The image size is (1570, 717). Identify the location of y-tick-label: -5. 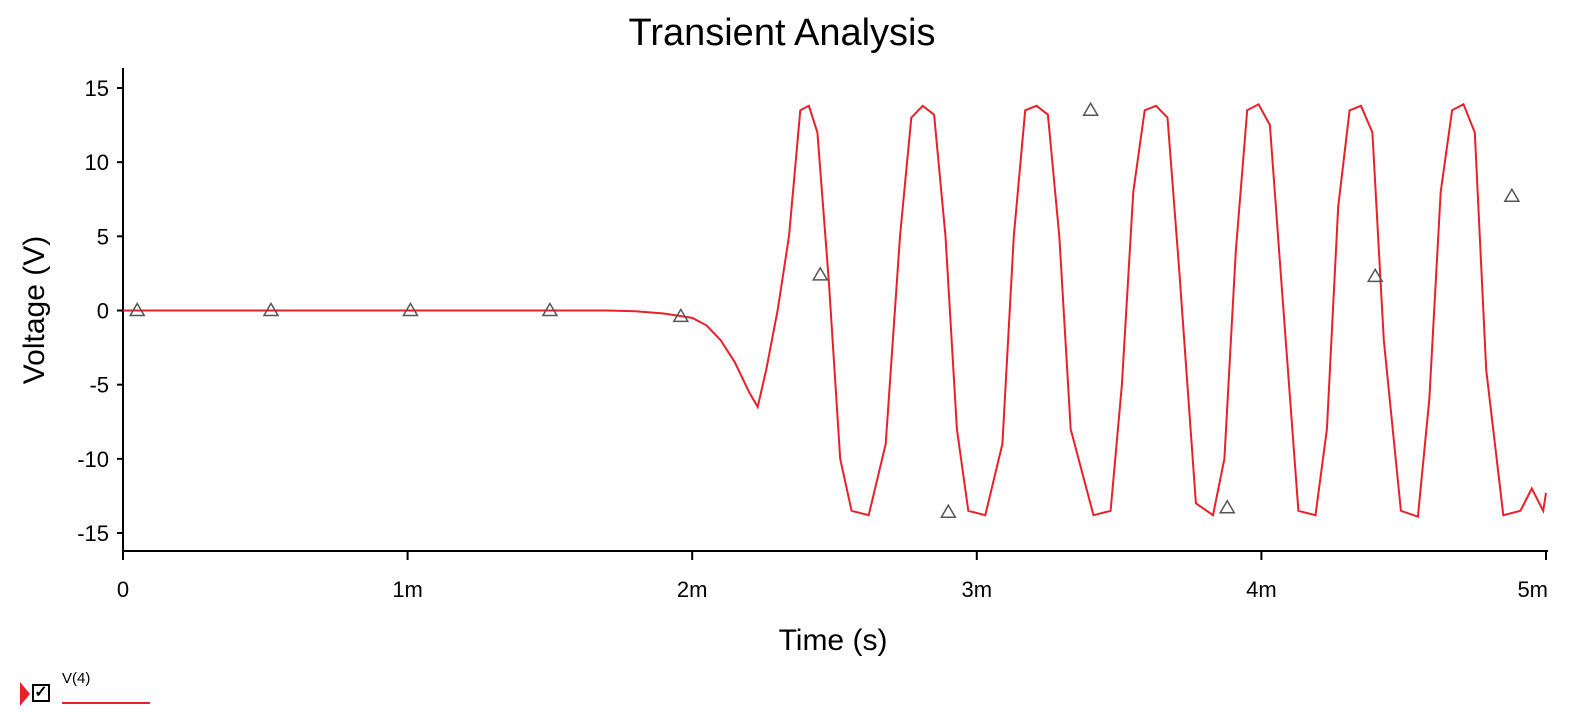
(99, 385).